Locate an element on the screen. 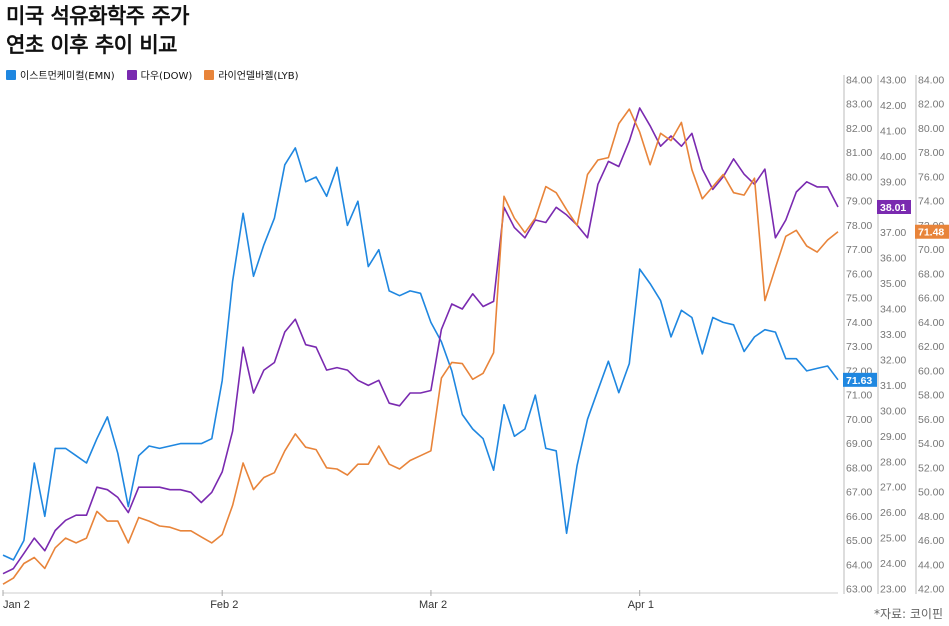 This screenshot has width=949, height=626. legend-swatch-emn is located at coordinates (11, 74).